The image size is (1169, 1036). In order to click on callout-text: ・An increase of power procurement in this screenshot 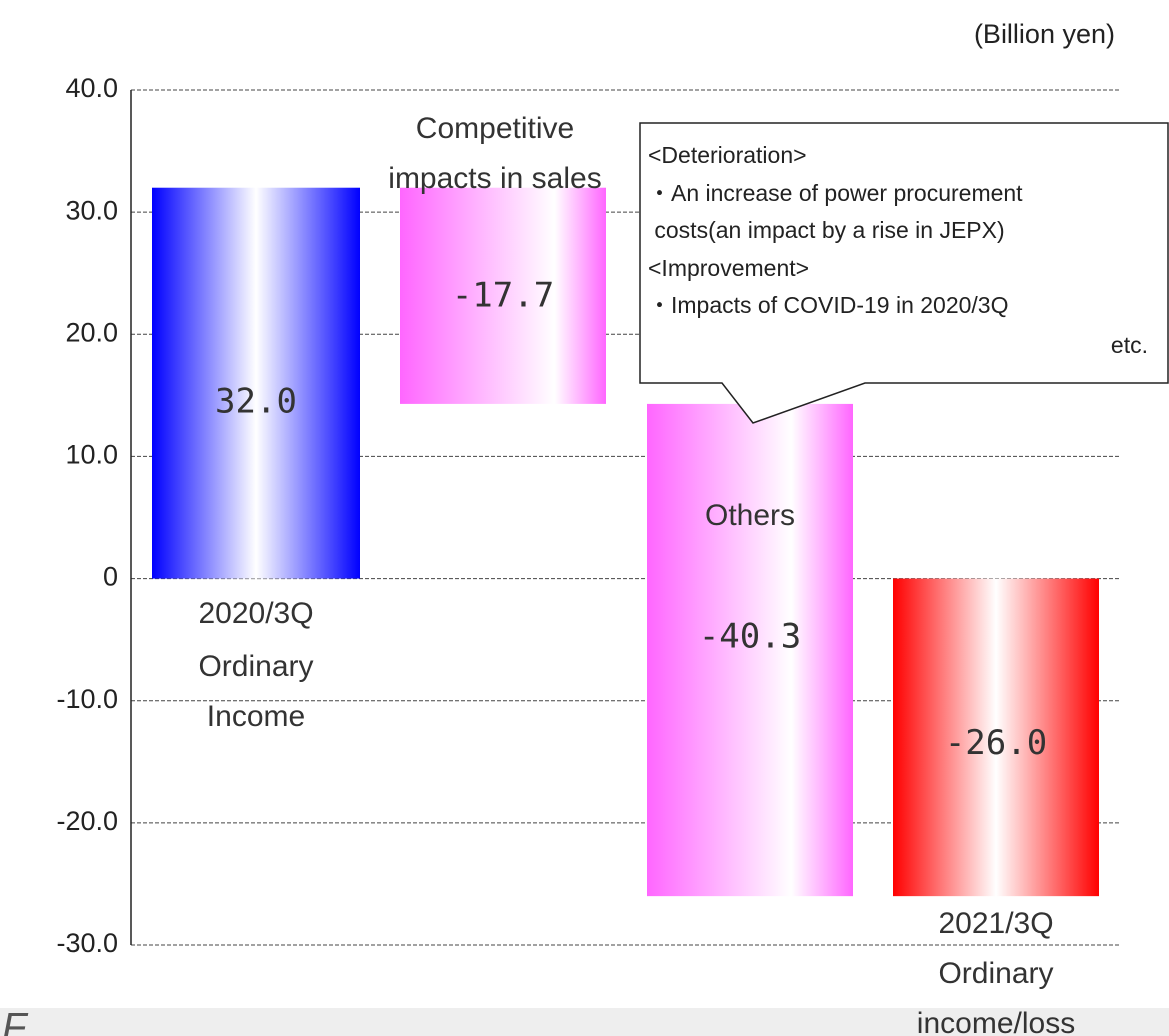, I will do `click(835, 193)`.